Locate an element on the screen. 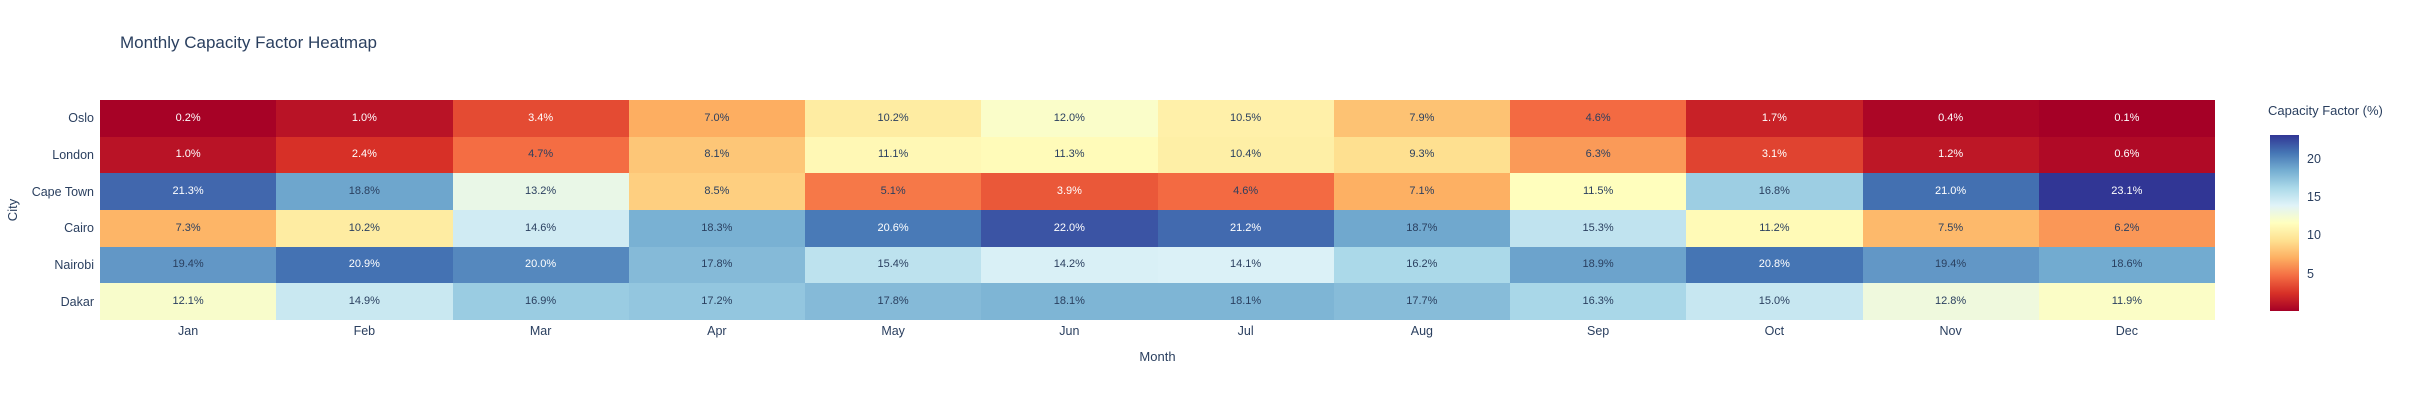 Image resolution: width=2416 pixels, height=400 pixels. heatmap-cell: 12.0% is located at coordinates (1069, 118).